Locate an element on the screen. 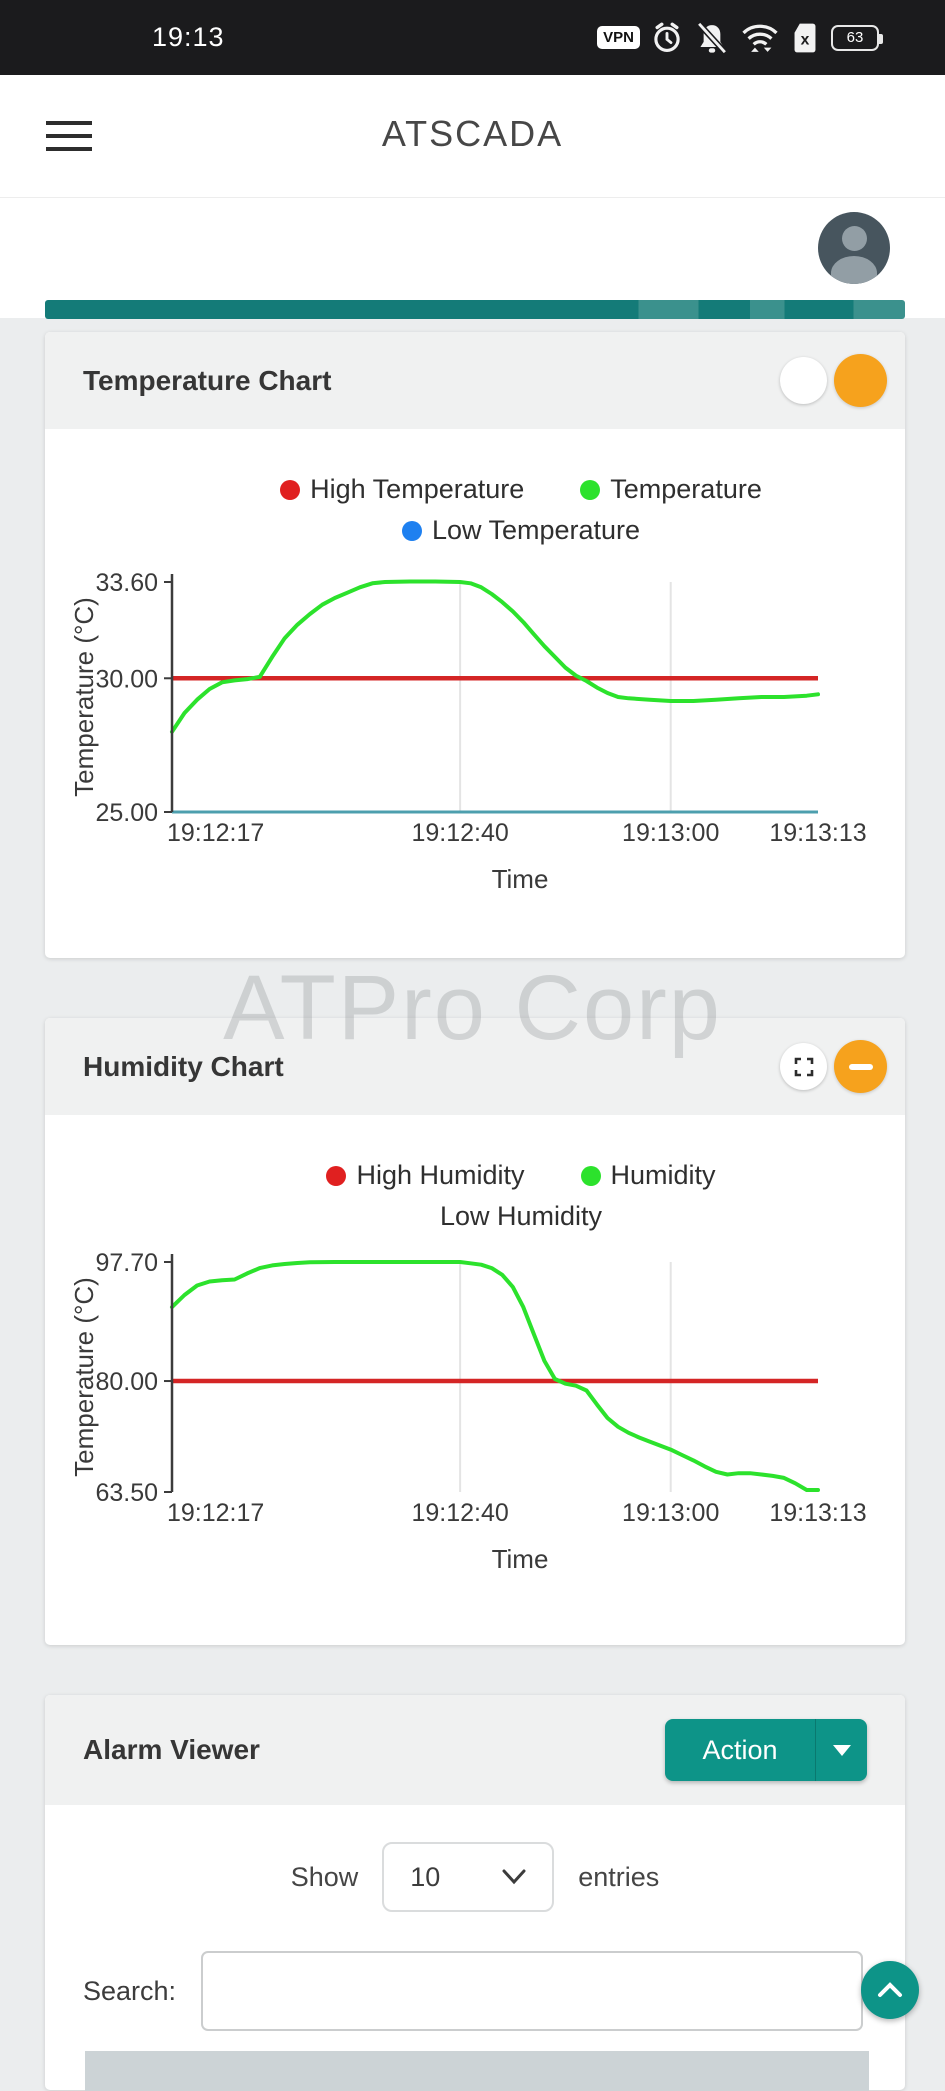  y-tick-label: 30.00 is located at coordinates (126, 679).